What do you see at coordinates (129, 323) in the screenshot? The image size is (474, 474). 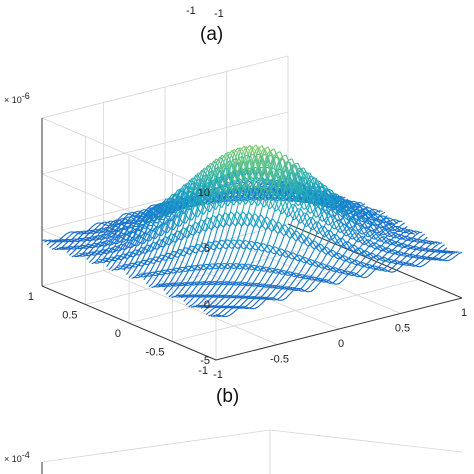 I see `y-axis-line` at bounding box center [129, 323].